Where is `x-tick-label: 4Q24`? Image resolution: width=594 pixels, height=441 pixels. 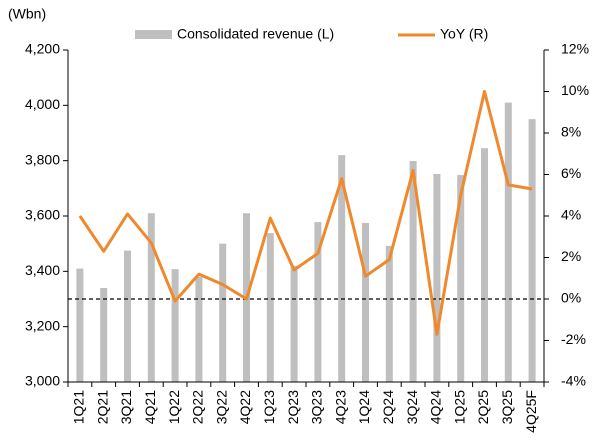
x-tick-label: 4Q24 is located at coordinates (436, 407).